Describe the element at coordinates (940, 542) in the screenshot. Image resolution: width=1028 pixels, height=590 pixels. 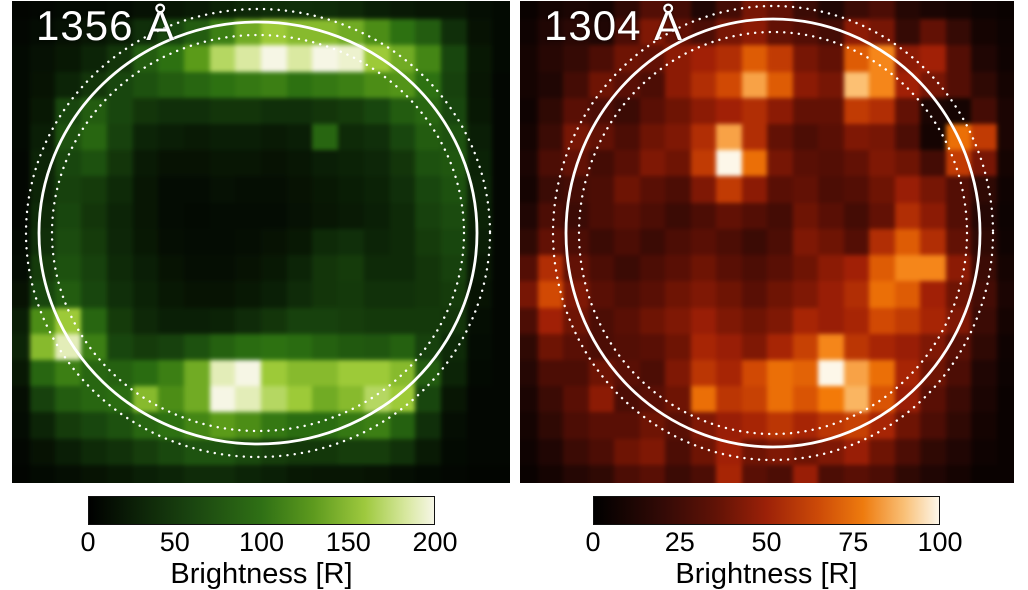
I see `colorbar-tick: 100` at that location.